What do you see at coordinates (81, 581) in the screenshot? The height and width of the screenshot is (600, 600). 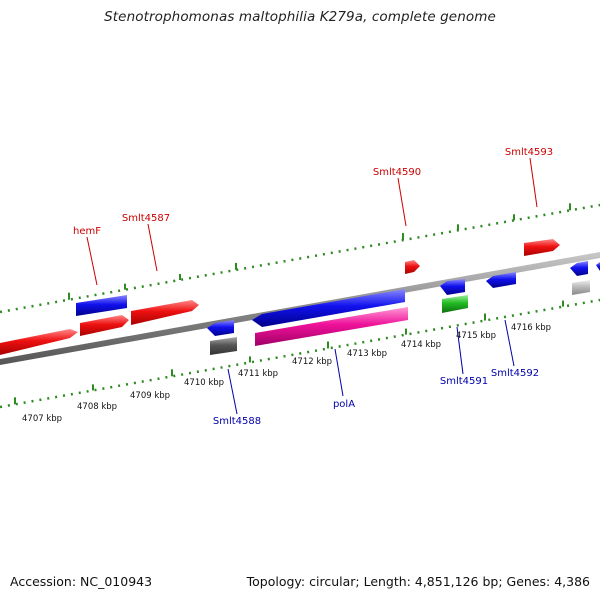 I see `accession-text: Accession: NC_010943` at bounding box center [81, 581].